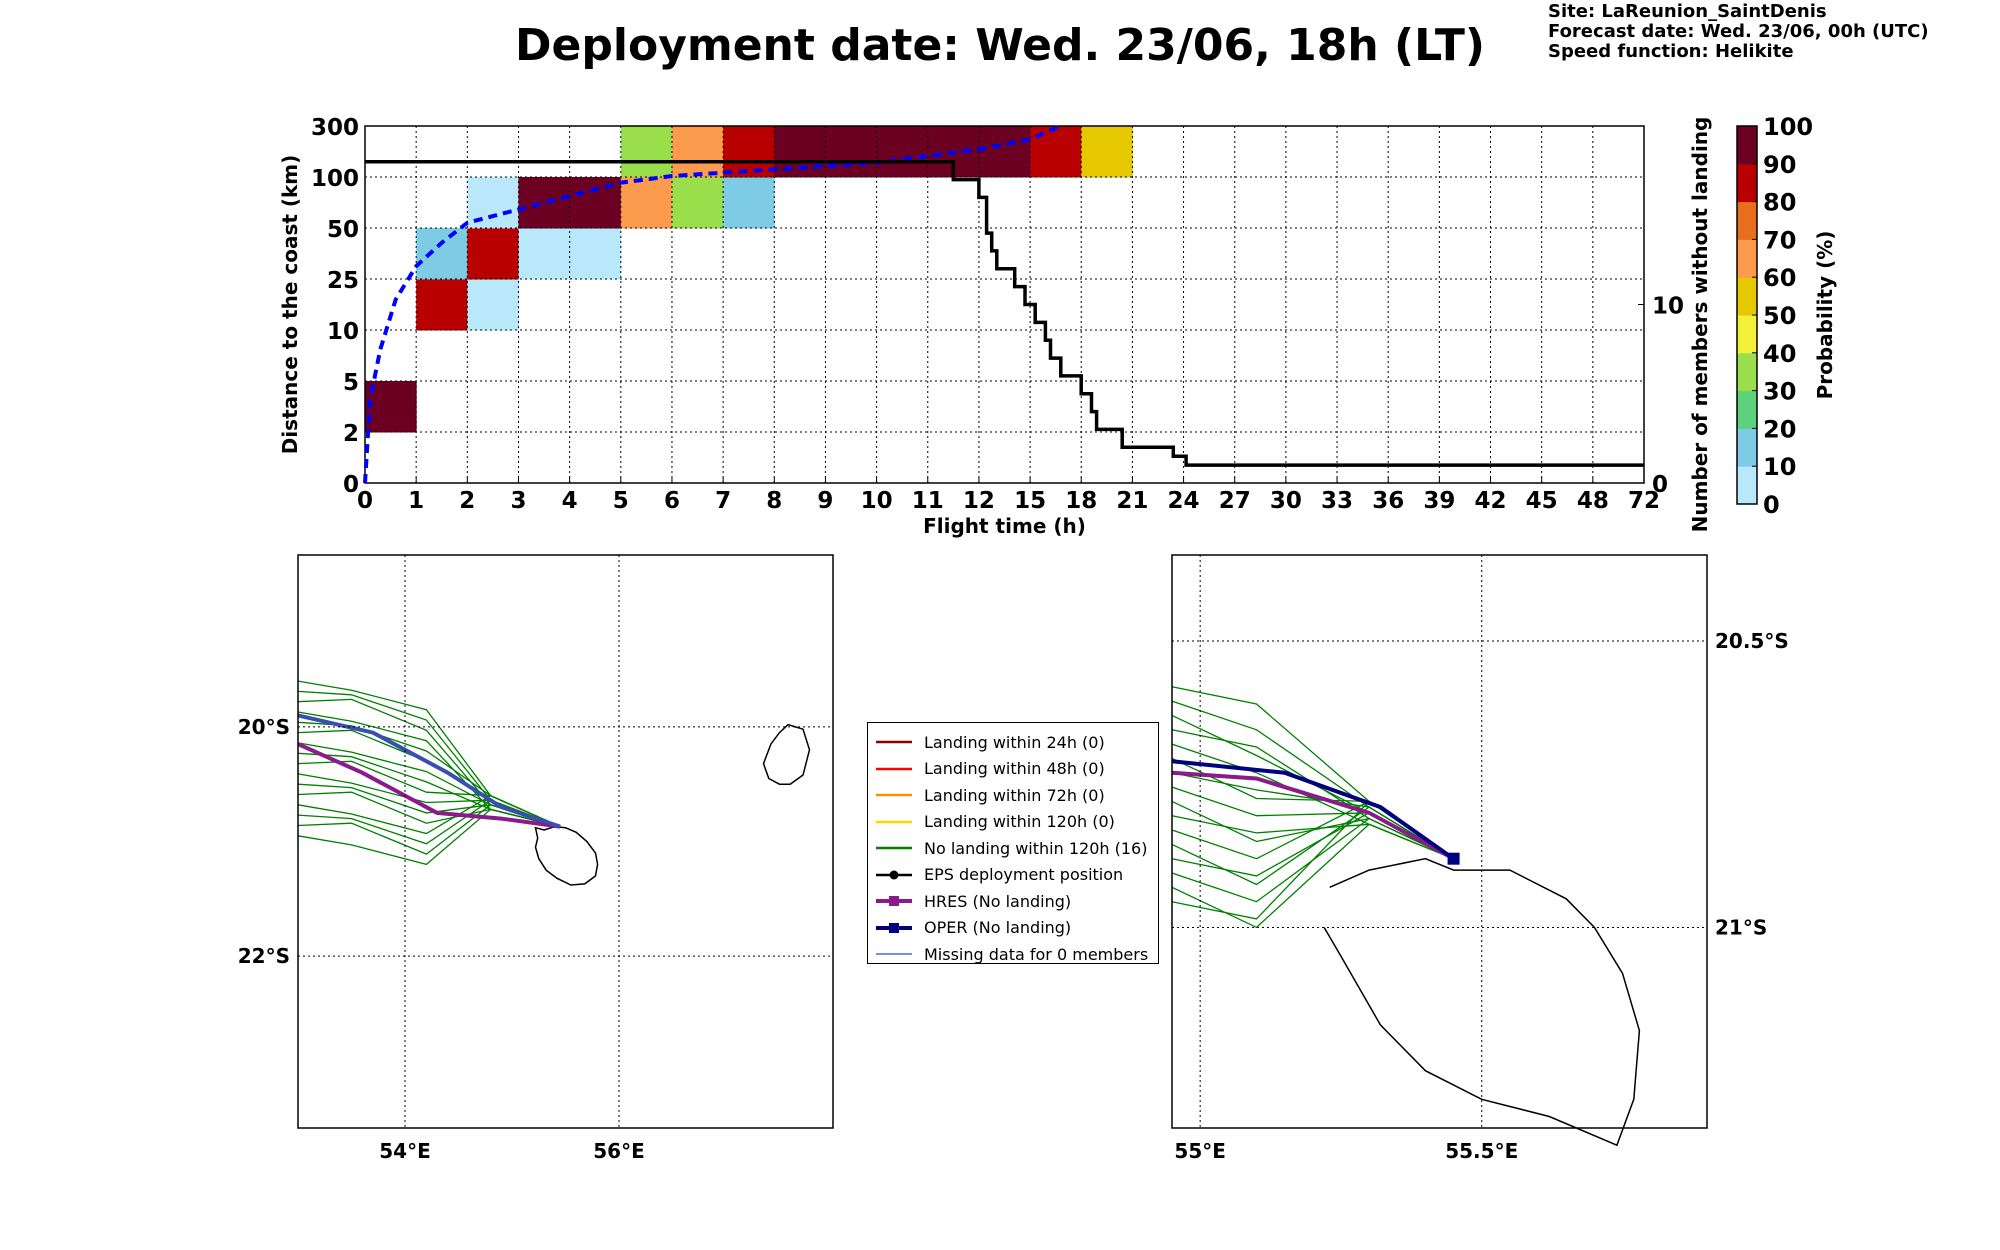  I want to click on x-tick-label: 45, so click(1542, 501).